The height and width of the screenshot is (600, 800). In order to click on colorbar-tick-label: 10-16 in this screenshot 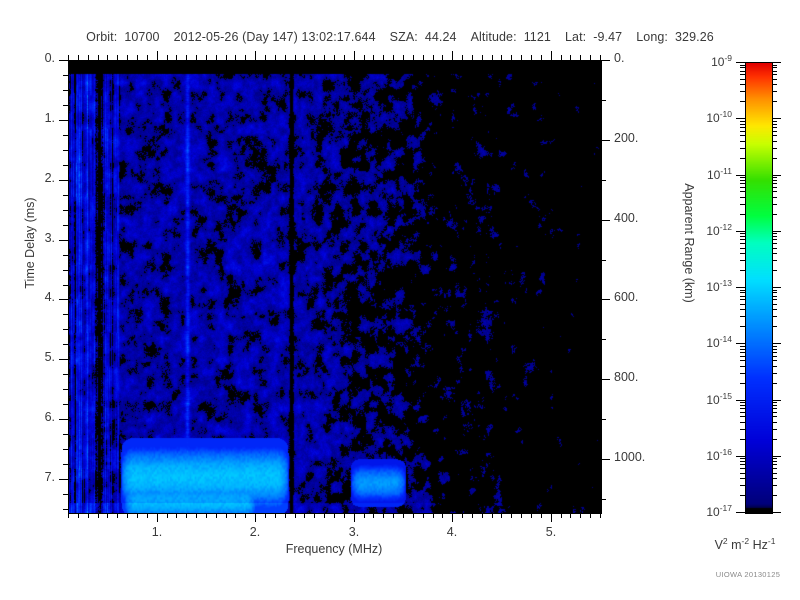, I will do `click(706, 455)`.